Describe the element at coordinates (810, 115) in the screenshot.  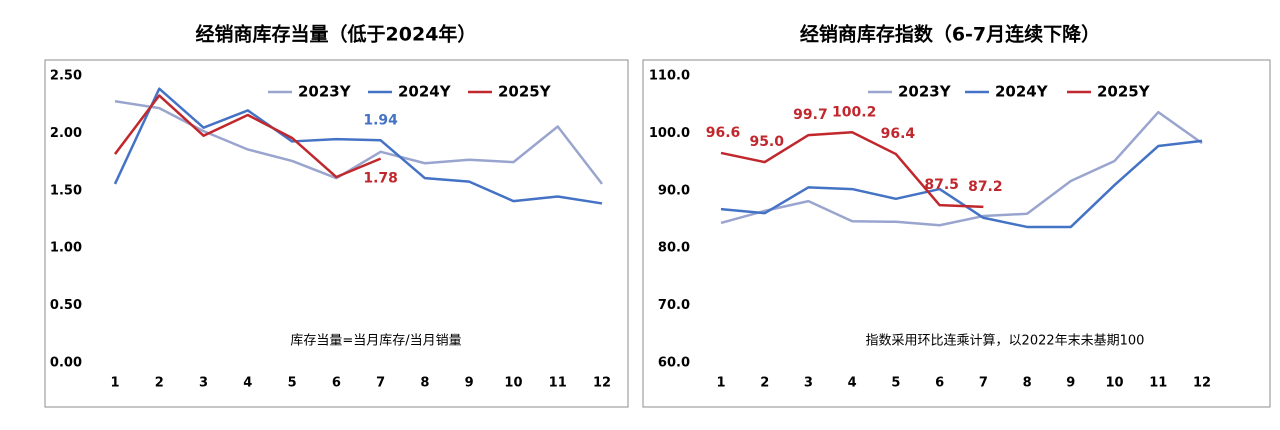
I see `data-label: 99.7` at that location.